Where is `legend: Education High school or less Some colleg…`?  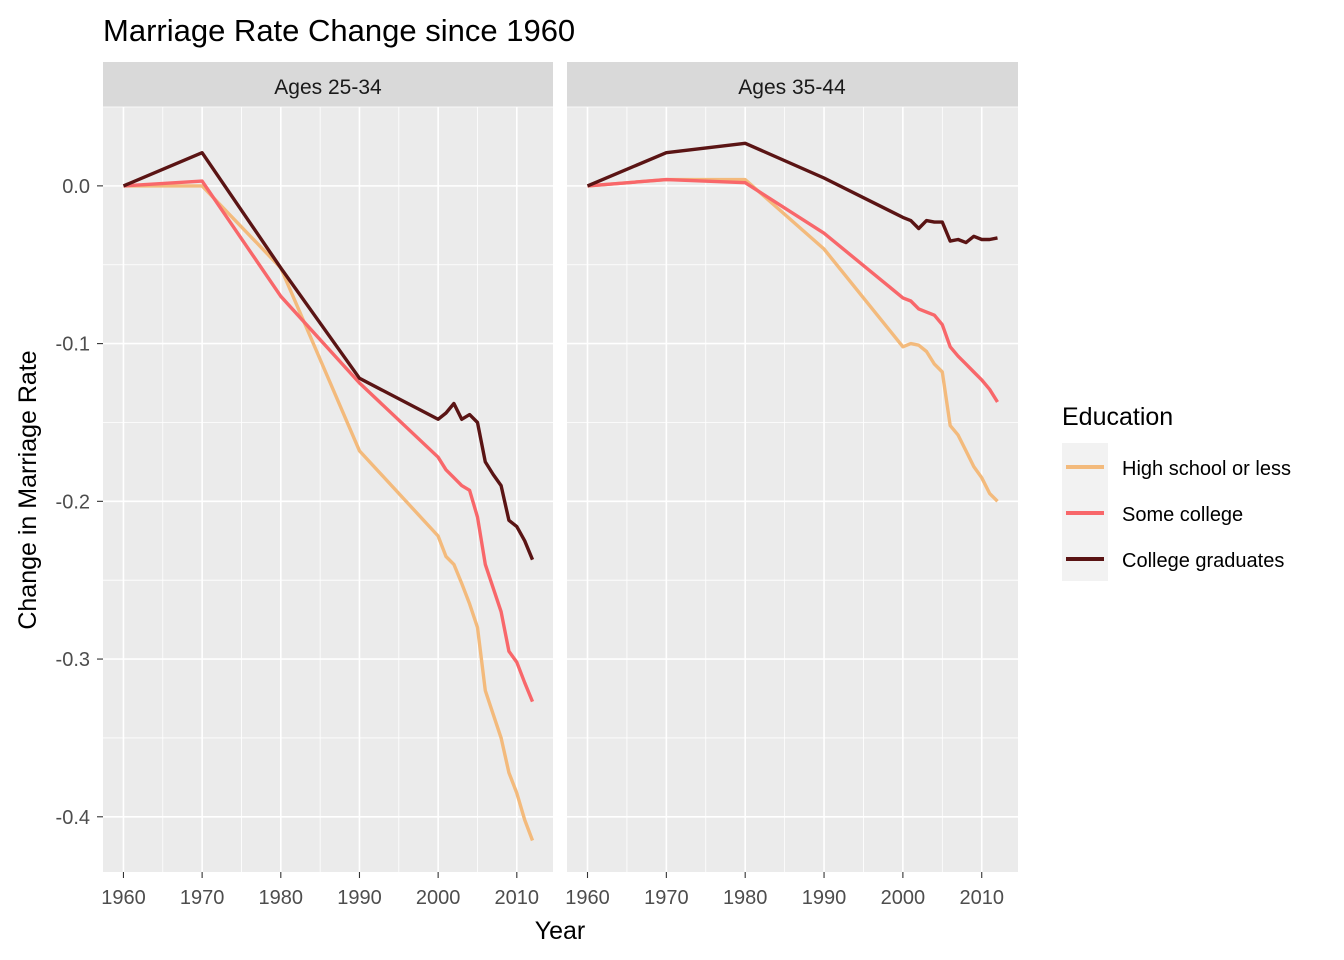
legend: Education High school or less Some colleg… is located at coordinates (1176, 492).